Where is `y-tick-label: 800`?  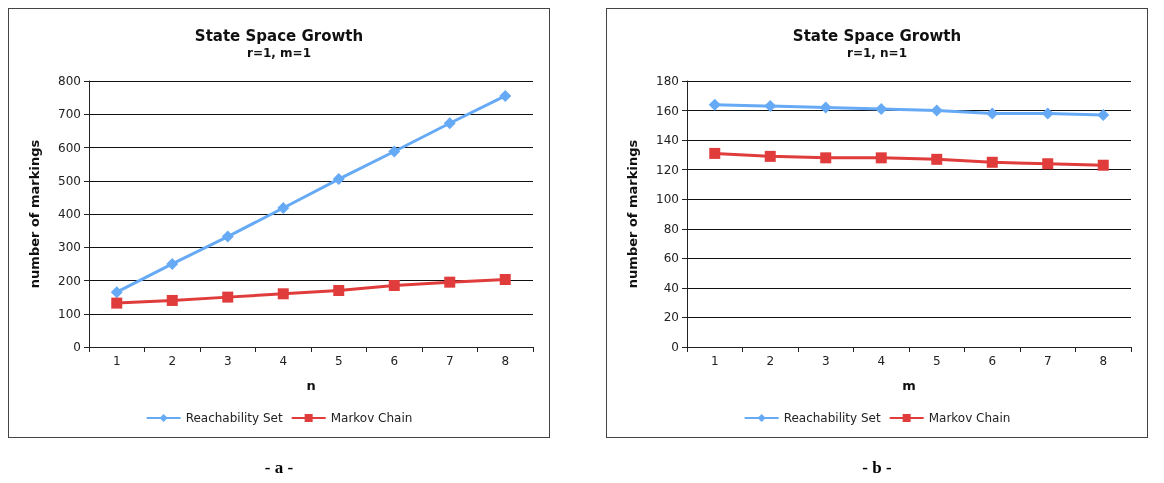
y-tick-label: 800 is located at coordinates (69, 81).